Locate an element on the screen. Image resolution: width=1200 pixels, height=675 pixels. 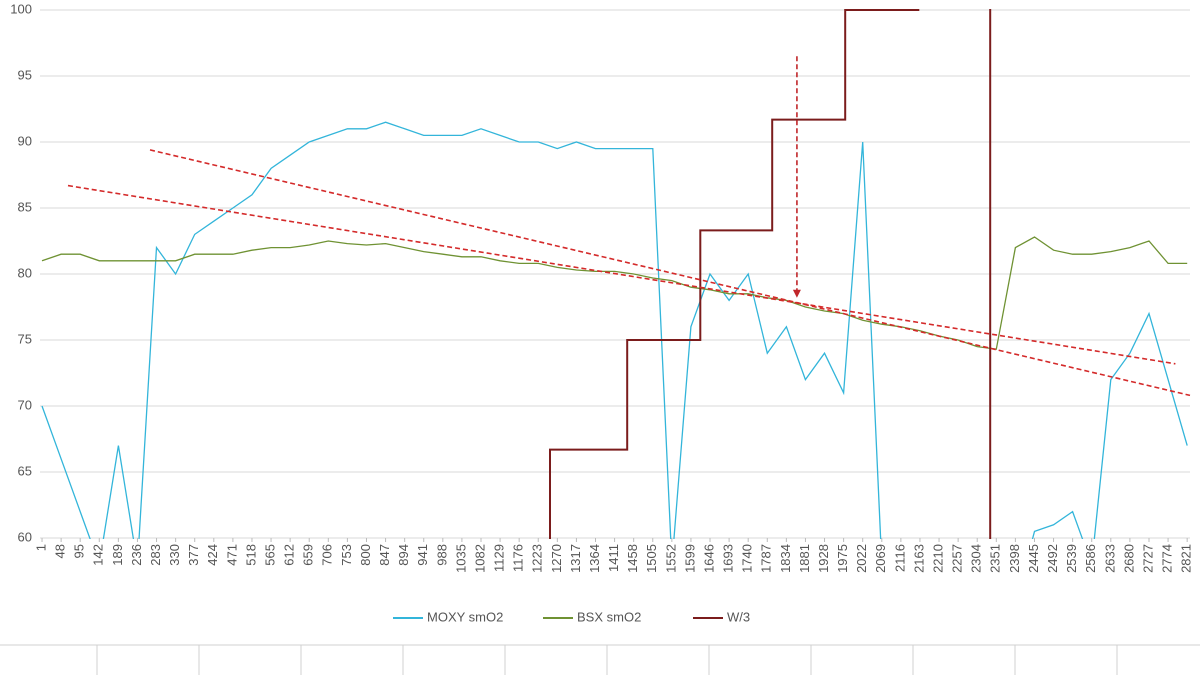
x-tick-label: 565 is located at coordinates (269, 555).